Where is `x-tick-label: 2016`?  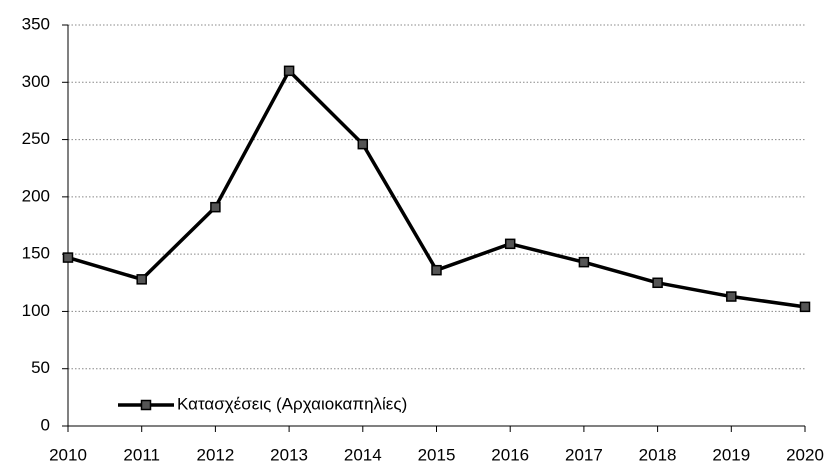 x-tick-label: 2016 is located at coordinates (510, 454).